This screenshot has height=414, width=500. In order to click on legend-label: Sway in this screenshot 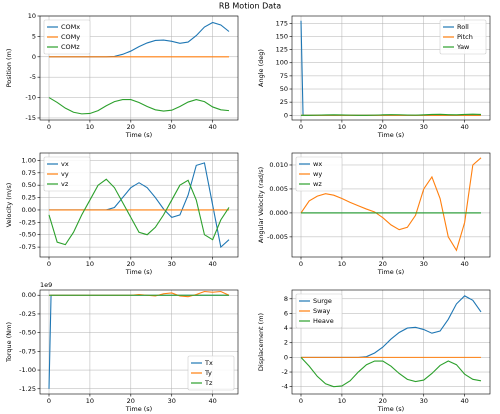, I will do `click(321, 311)`.